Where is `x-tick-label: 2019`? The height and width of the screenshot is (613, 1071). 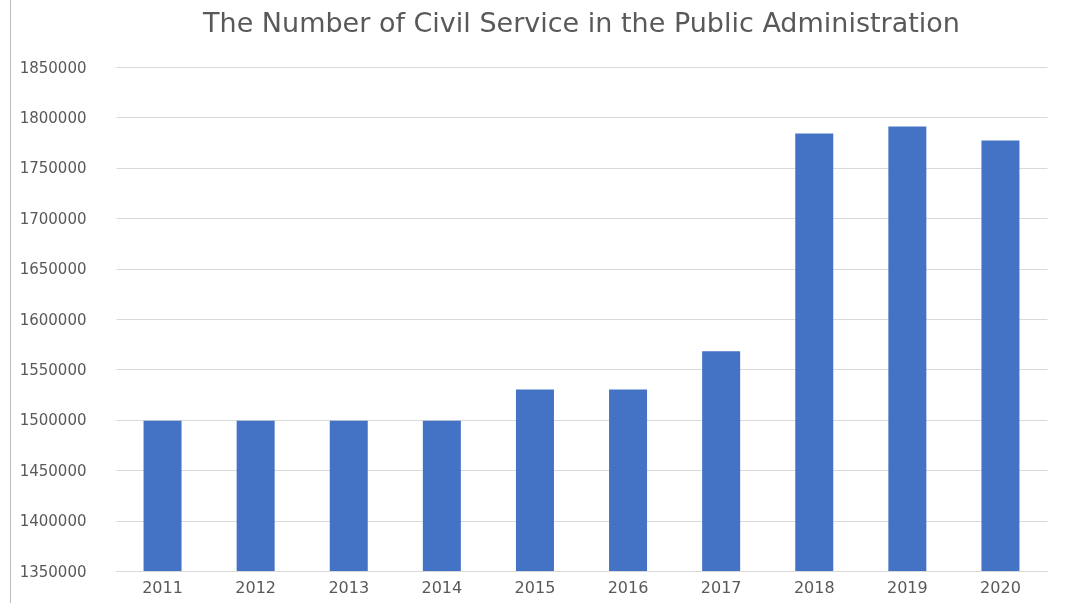
x-tick-label: 2019 is located at coordinates (907, 587).